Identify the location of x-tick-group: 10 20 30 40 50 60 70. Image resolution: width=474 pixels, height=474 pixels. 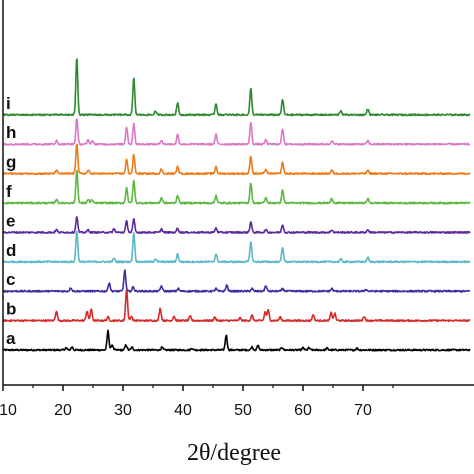
(197, 402).